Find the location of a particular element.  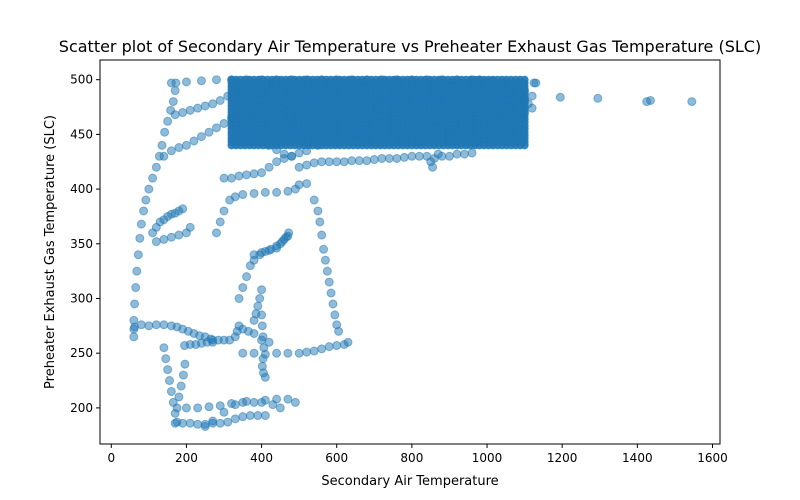

y-tick-label: 500 is located at coordinates (81, 80).